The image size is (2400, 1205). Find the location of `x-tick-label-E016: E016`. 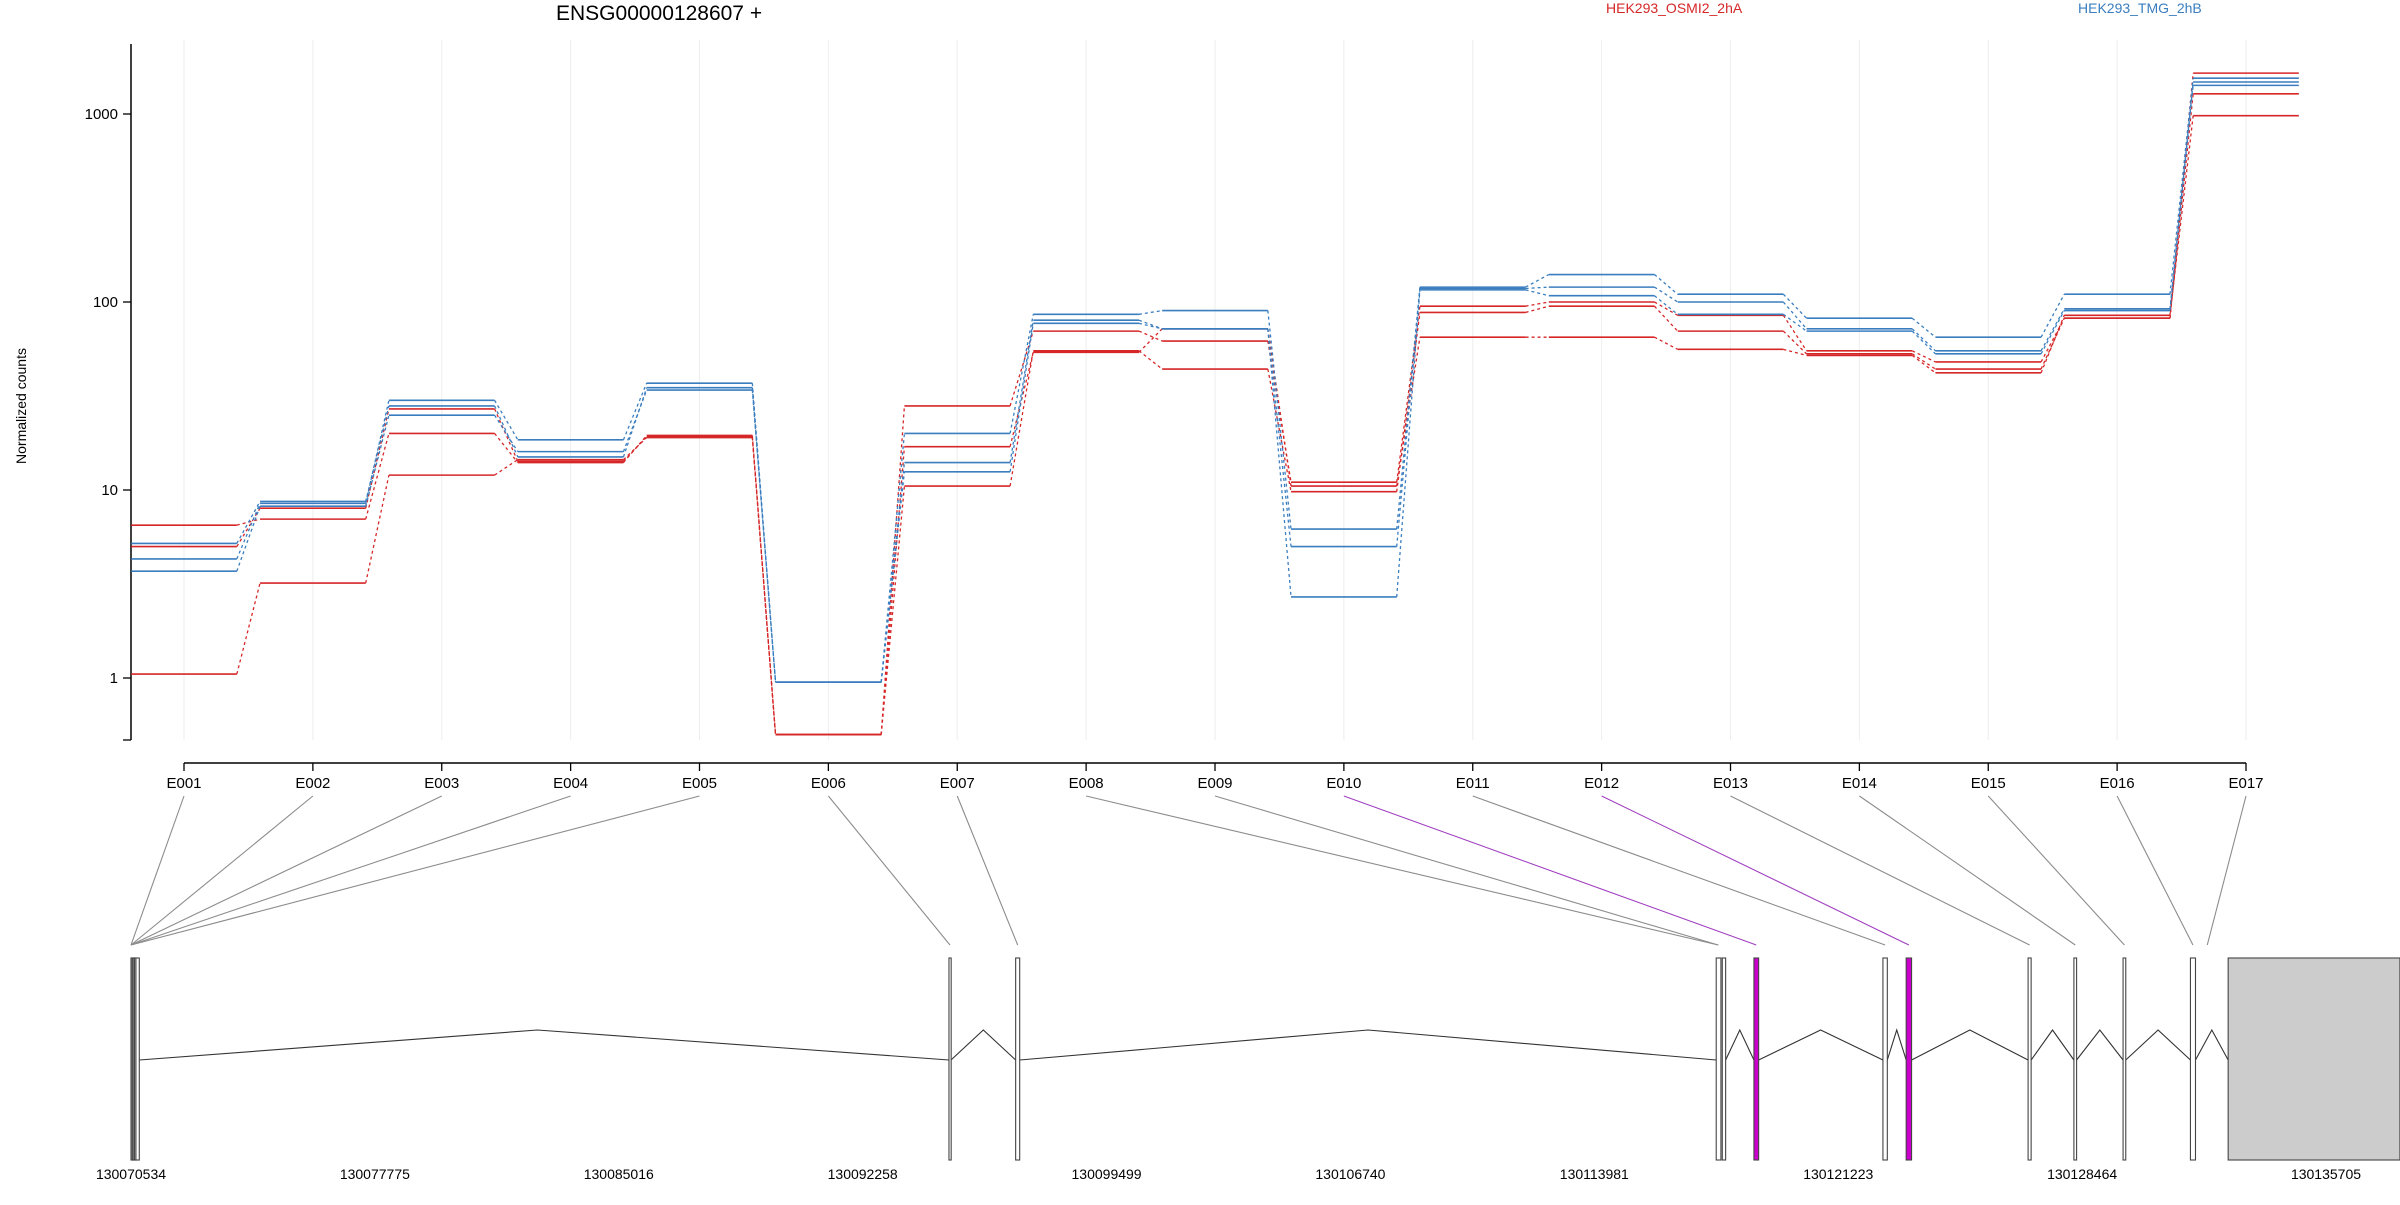

x-tick-label-E016: E016 is located at coordinates (2117, 783).